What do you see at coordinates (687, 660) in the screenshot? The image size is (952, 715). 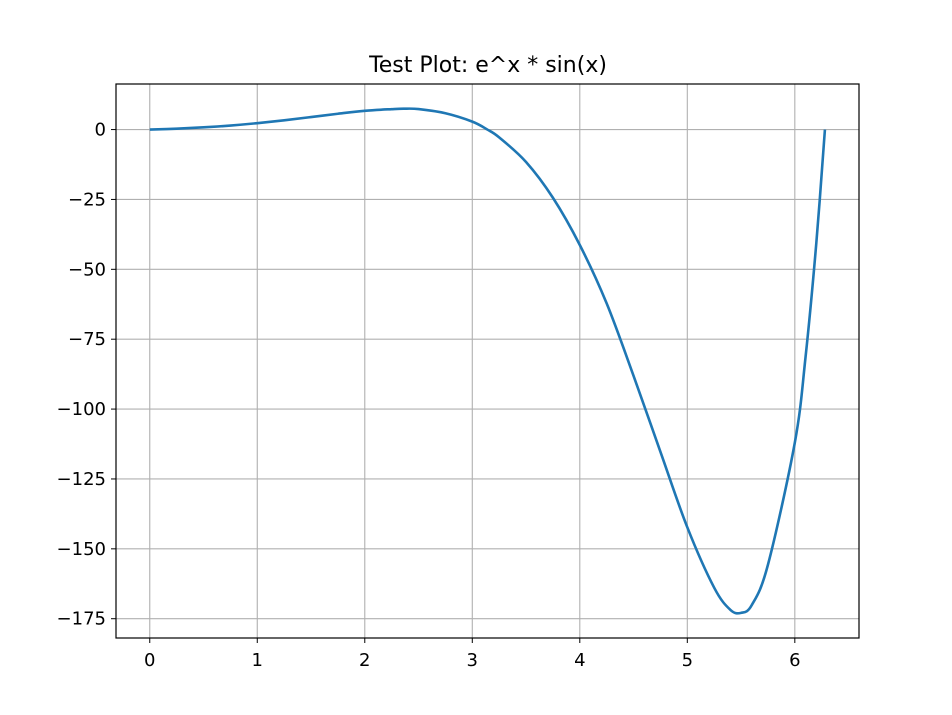 I see `x-tick-label: 5` at bounding box center [687, 660].